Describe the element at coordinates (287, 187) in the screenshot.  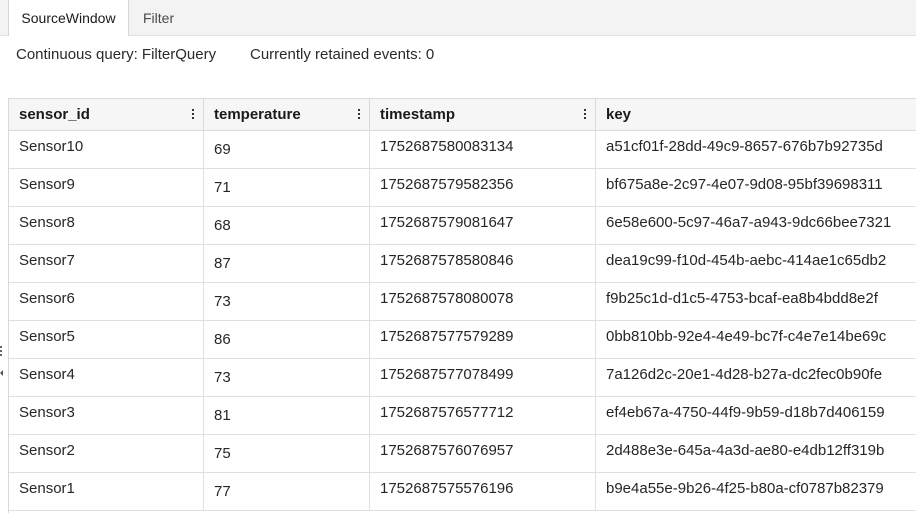
I see `cell-temperature: 71` at that location.